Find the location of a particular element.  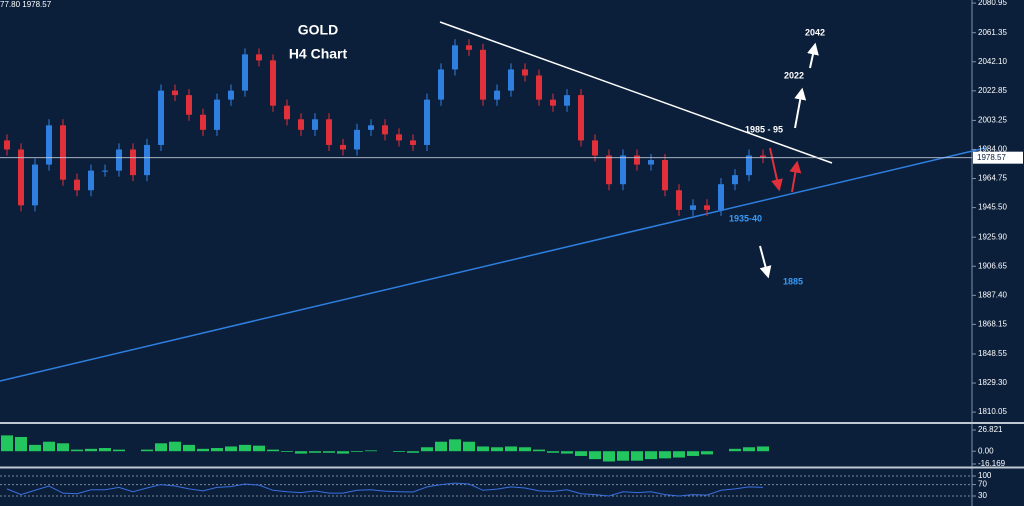

last-price-box is located at coordinates (998, 157).